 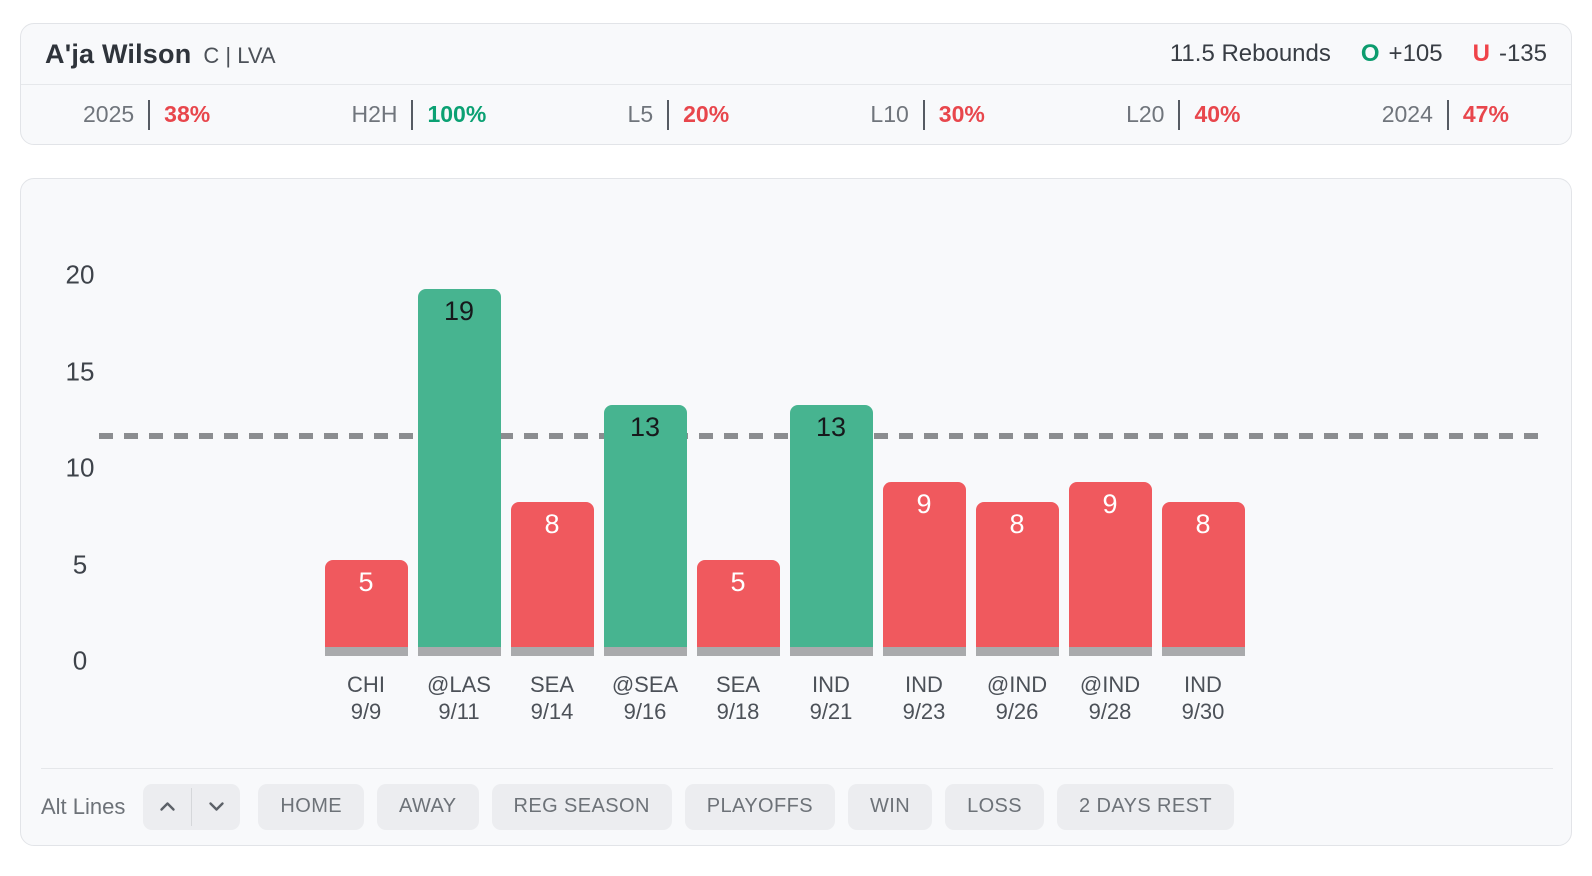 What do you see at coordinates (1145, 114) in the screenshot?
I see `stat-label: L20` at bounding box center [1145, 114].